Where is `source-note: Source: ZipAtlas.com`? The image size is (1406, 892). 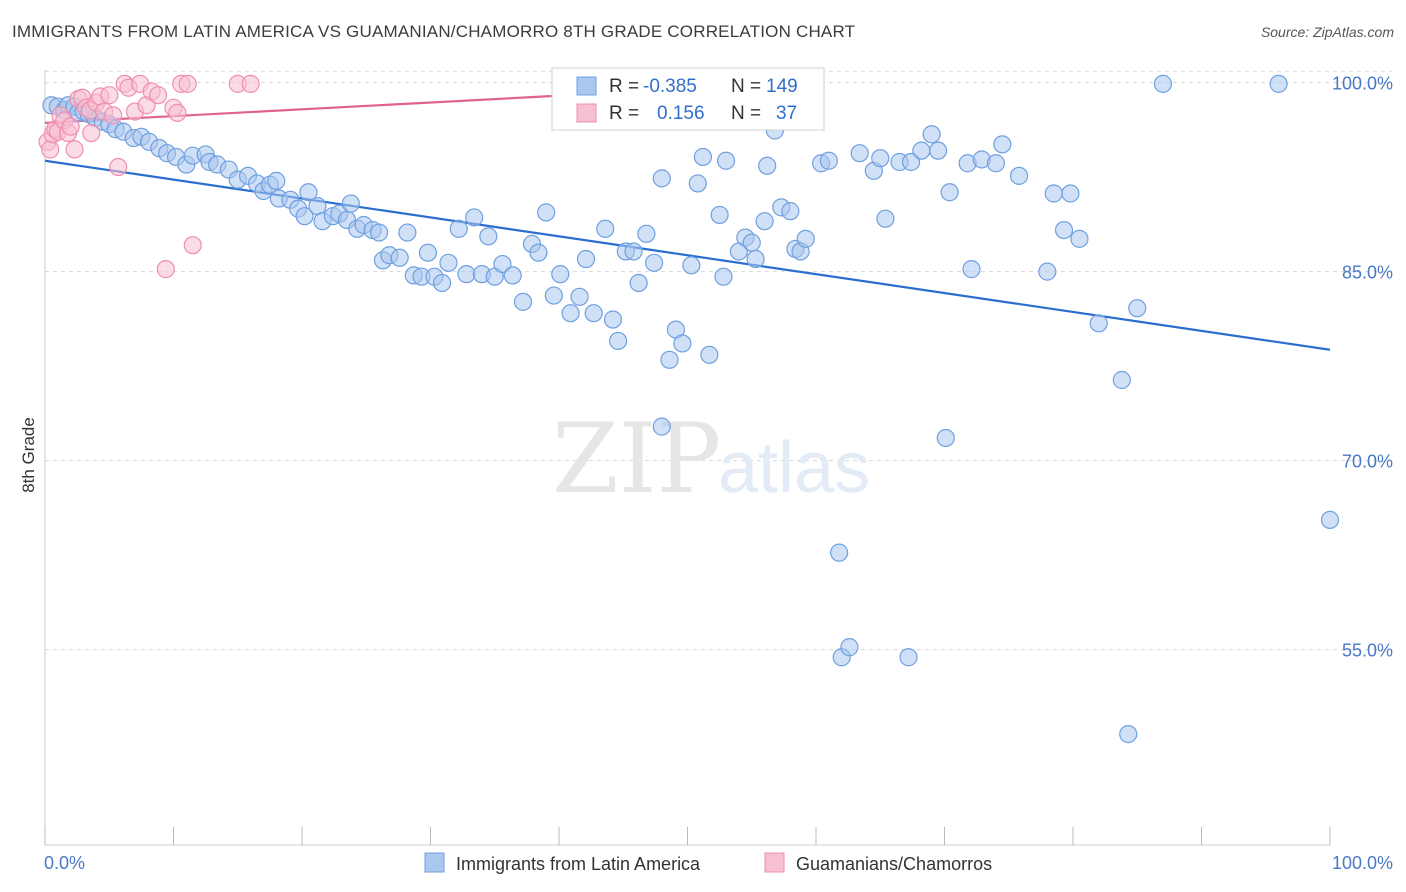
source-note: Source: ZipAtlas.com is located at coordinates (1327, 32).